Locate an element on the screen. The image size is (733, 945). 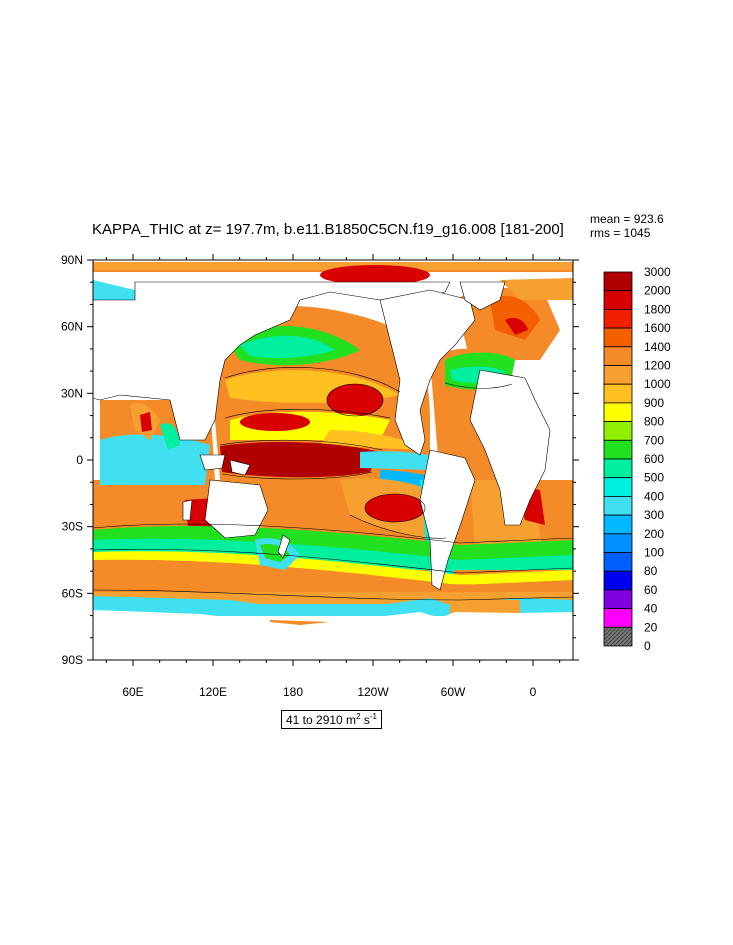
arctic-field is located at coordinates (333, 281).